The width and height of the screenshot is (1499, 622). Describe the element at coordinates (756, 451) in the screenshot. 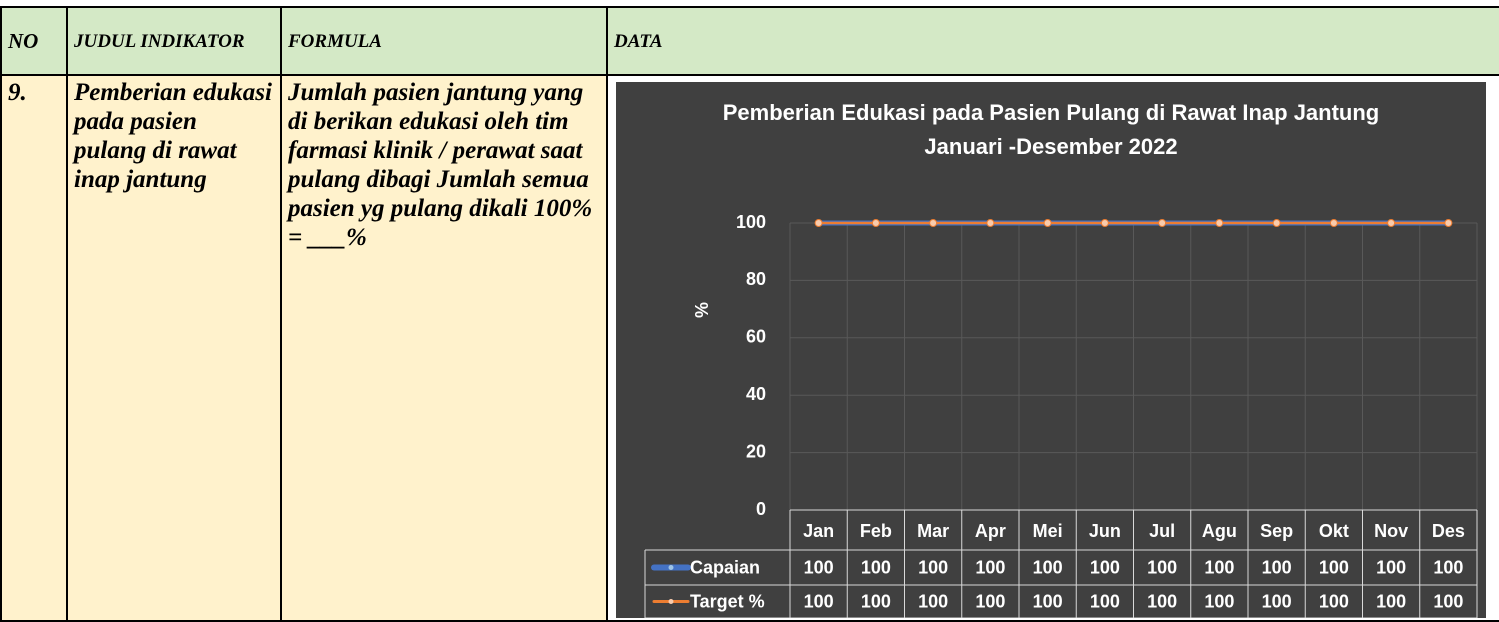

I see `y-tick-label: 20` at that location.